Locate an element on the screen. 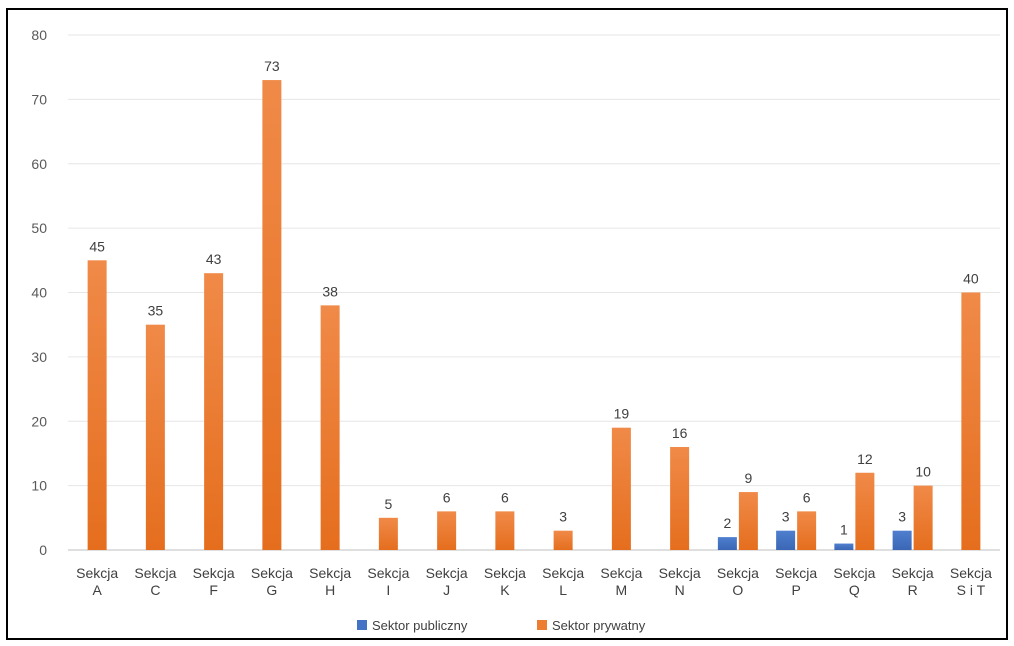  x-category-label: Sekcja K is located at coordinates (505, 581).